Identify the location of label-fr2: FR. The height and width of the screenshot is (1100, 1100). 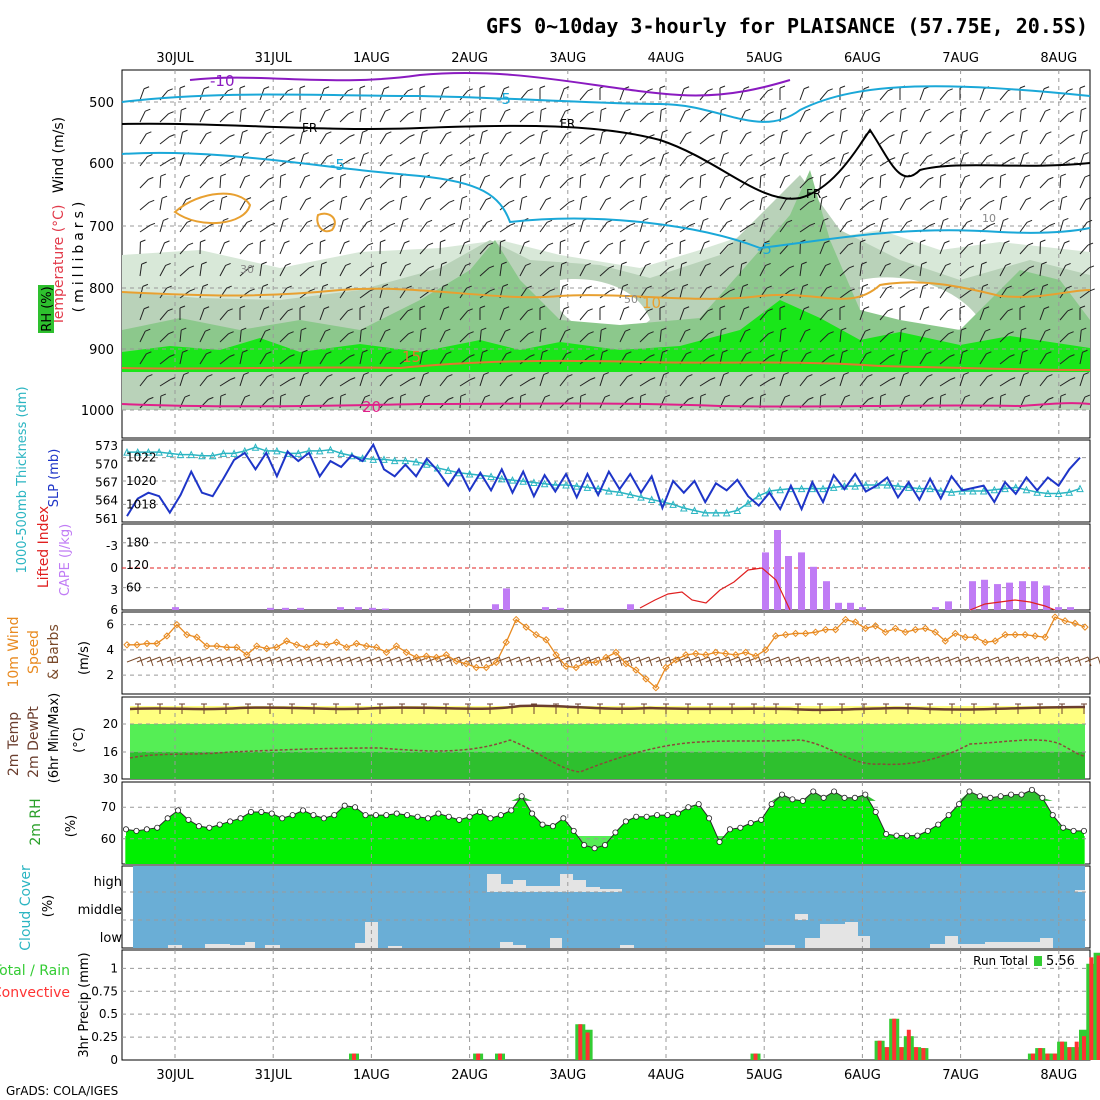
(567, 124).